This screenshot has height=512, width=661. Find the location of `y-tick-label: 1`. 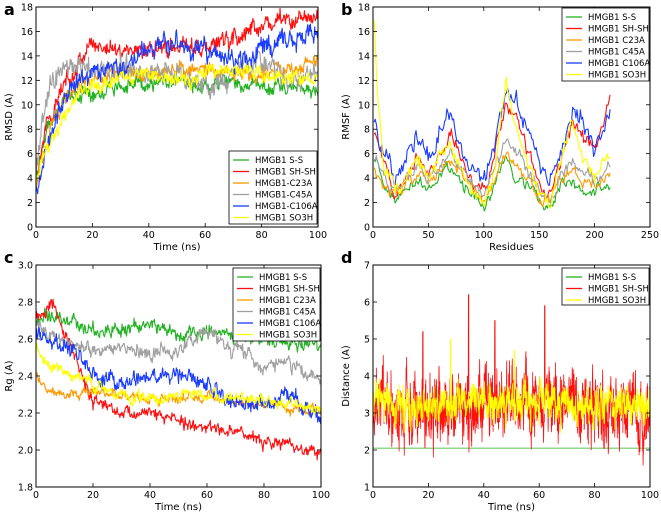

y-tick-label: 1 is located at coordinates (367, 488).